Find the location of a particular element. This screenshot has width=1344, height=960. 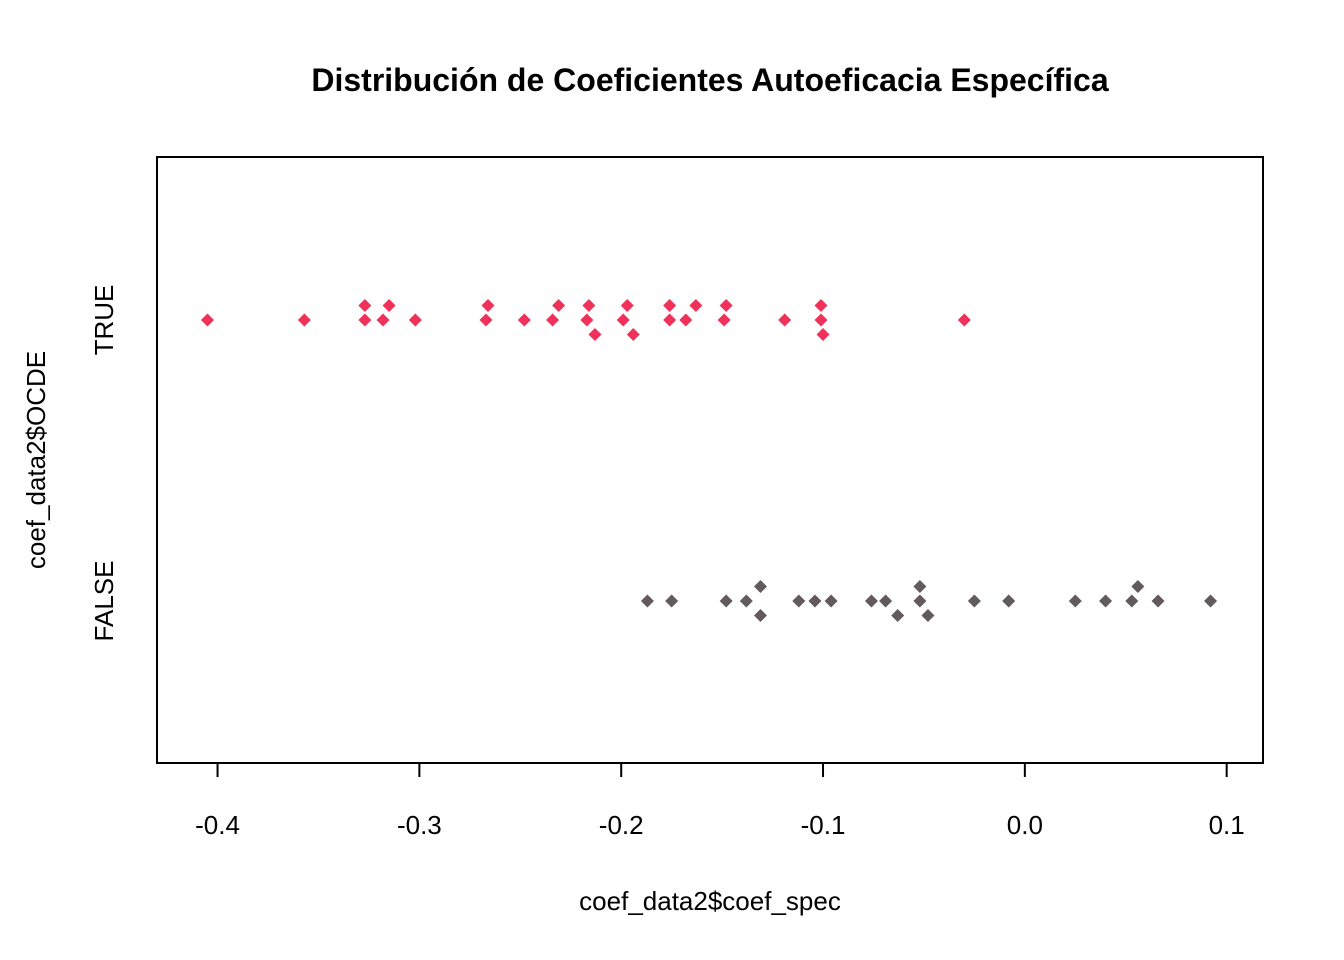

x-axis-label: coef_data2$coef_spec is located at coordinates (710, 901).